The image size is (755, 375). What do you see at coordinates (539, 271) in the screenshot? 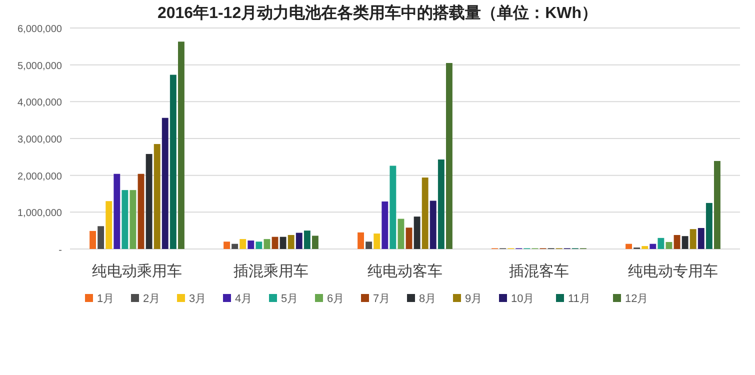
I see `x-tick-label: 插混客车` at bounding box center [539, 271].